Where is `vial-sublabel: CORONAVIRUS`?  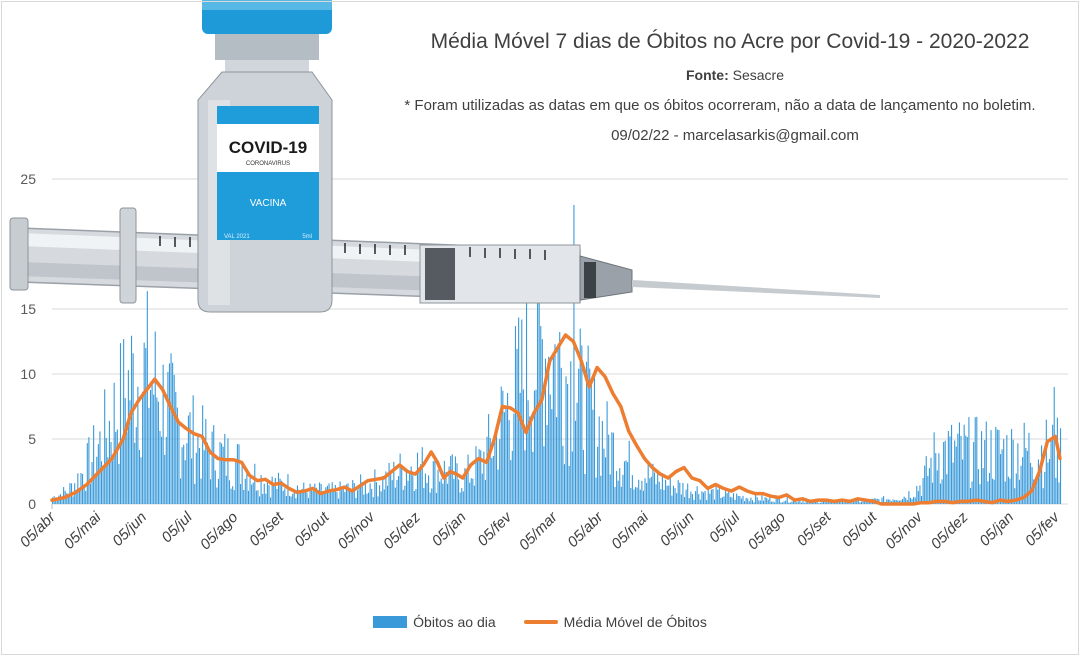 vial-sublabel: CORONAVIRUS is located at coordinates (268, 164).